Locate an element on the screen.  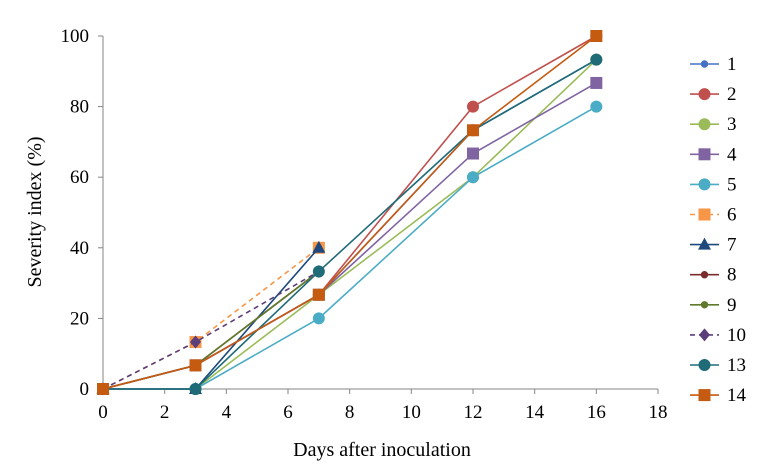
y-tick-label: 60 is located at coordinates (79, 177).